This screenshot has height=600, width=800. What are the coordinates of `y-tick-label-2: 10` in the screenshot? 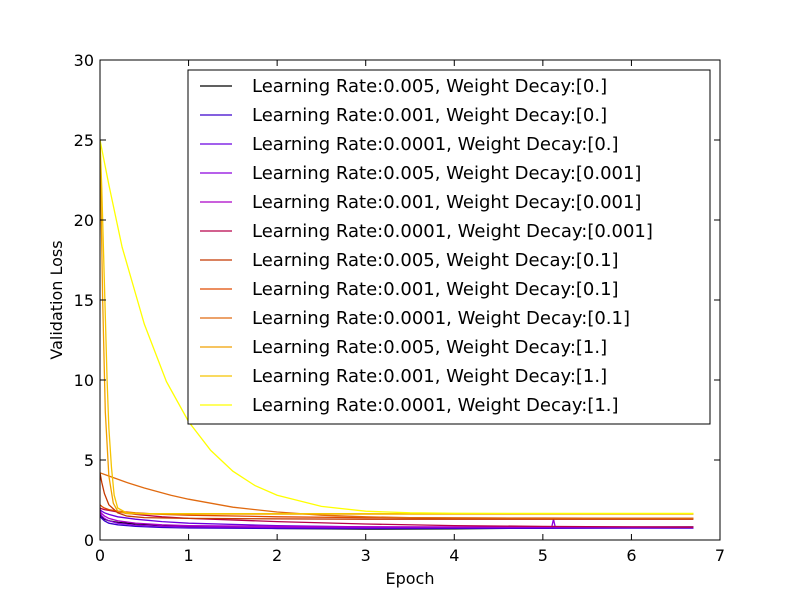 It's located at (84, 380).